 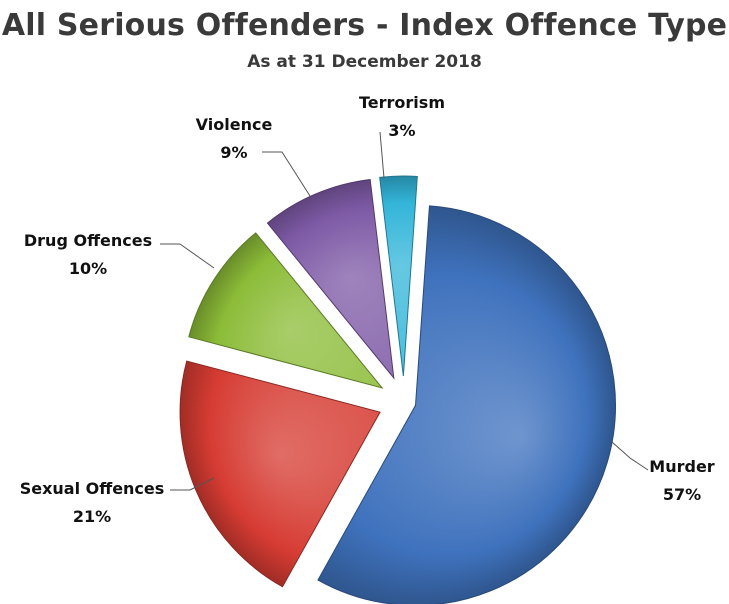 What do you see at coordinates (682, 494) in the screenshot?
I see `slice-percent-murder: 57%` at bounding box center [682, 494].